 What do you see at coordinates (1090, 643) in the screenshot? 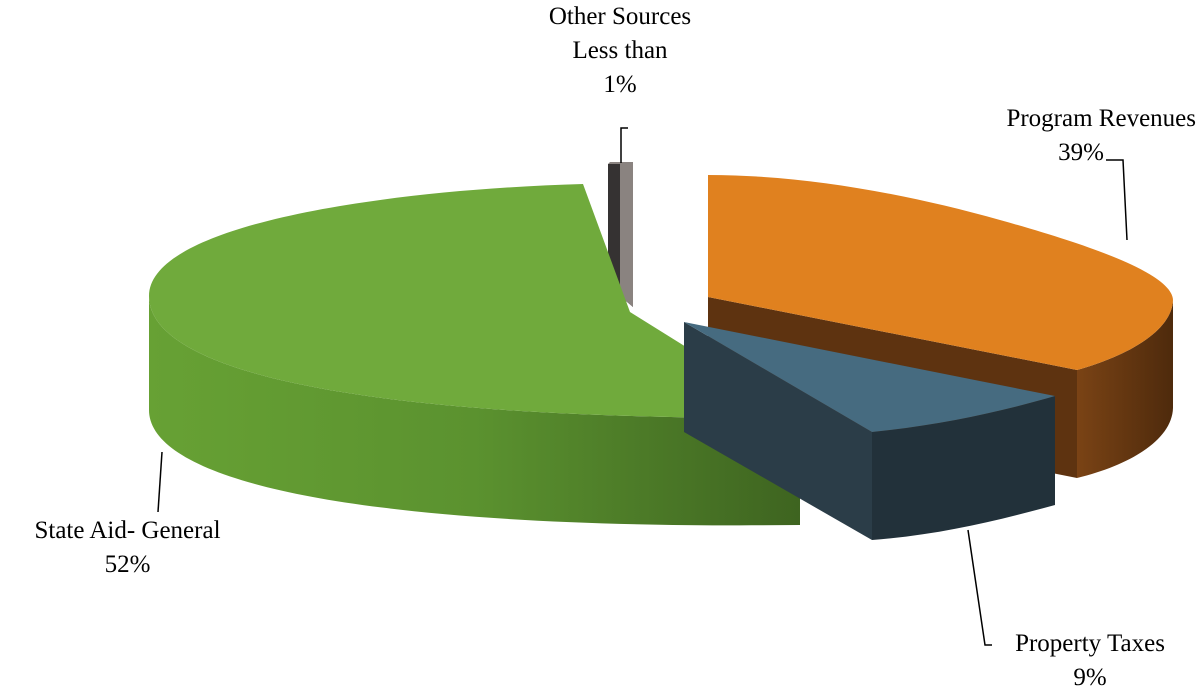
I see `data-label-property-taxes-name: Property Taxes` at bounding box center [1090, 643].